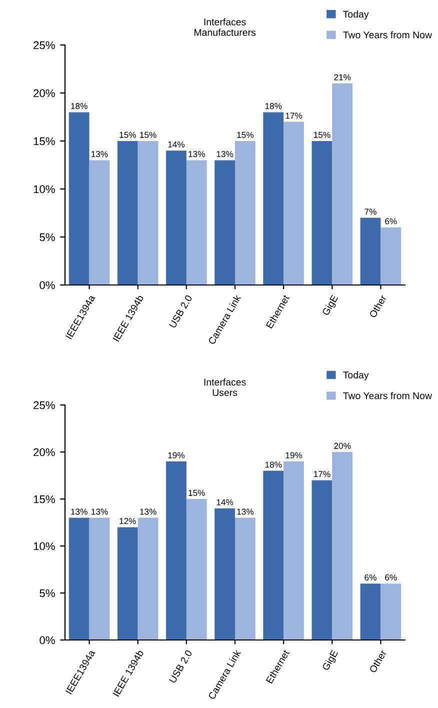 This screenshot has width=438, height=708. What do you see at coordinates (342, 445) in the screenshot?
I see `data-label: 20%` at bounding box center [342, 445].